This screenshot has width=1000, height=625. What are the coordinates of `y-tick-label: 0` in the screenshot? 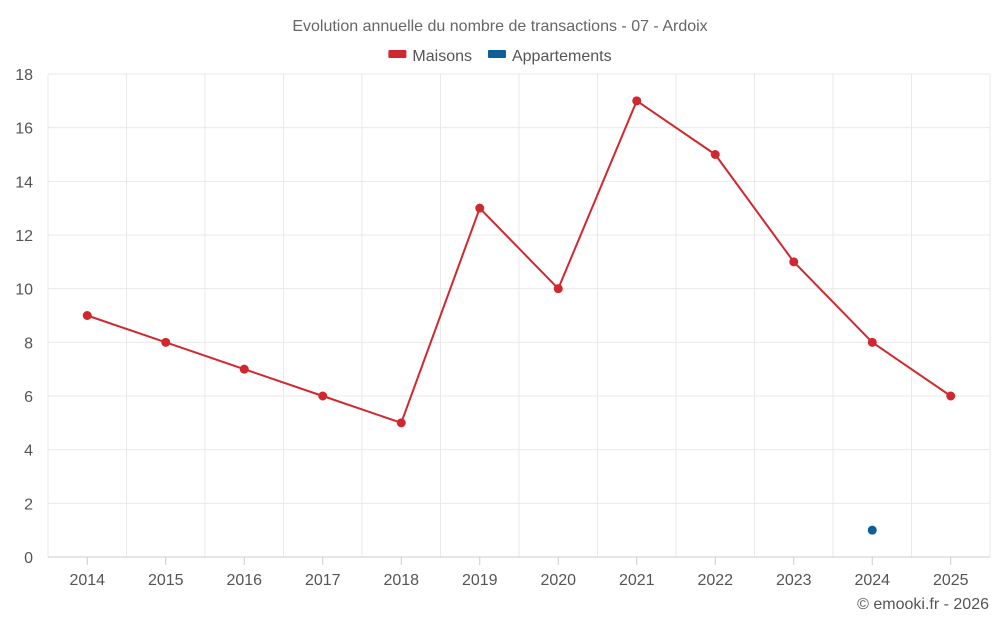 It's located at (28, 558).